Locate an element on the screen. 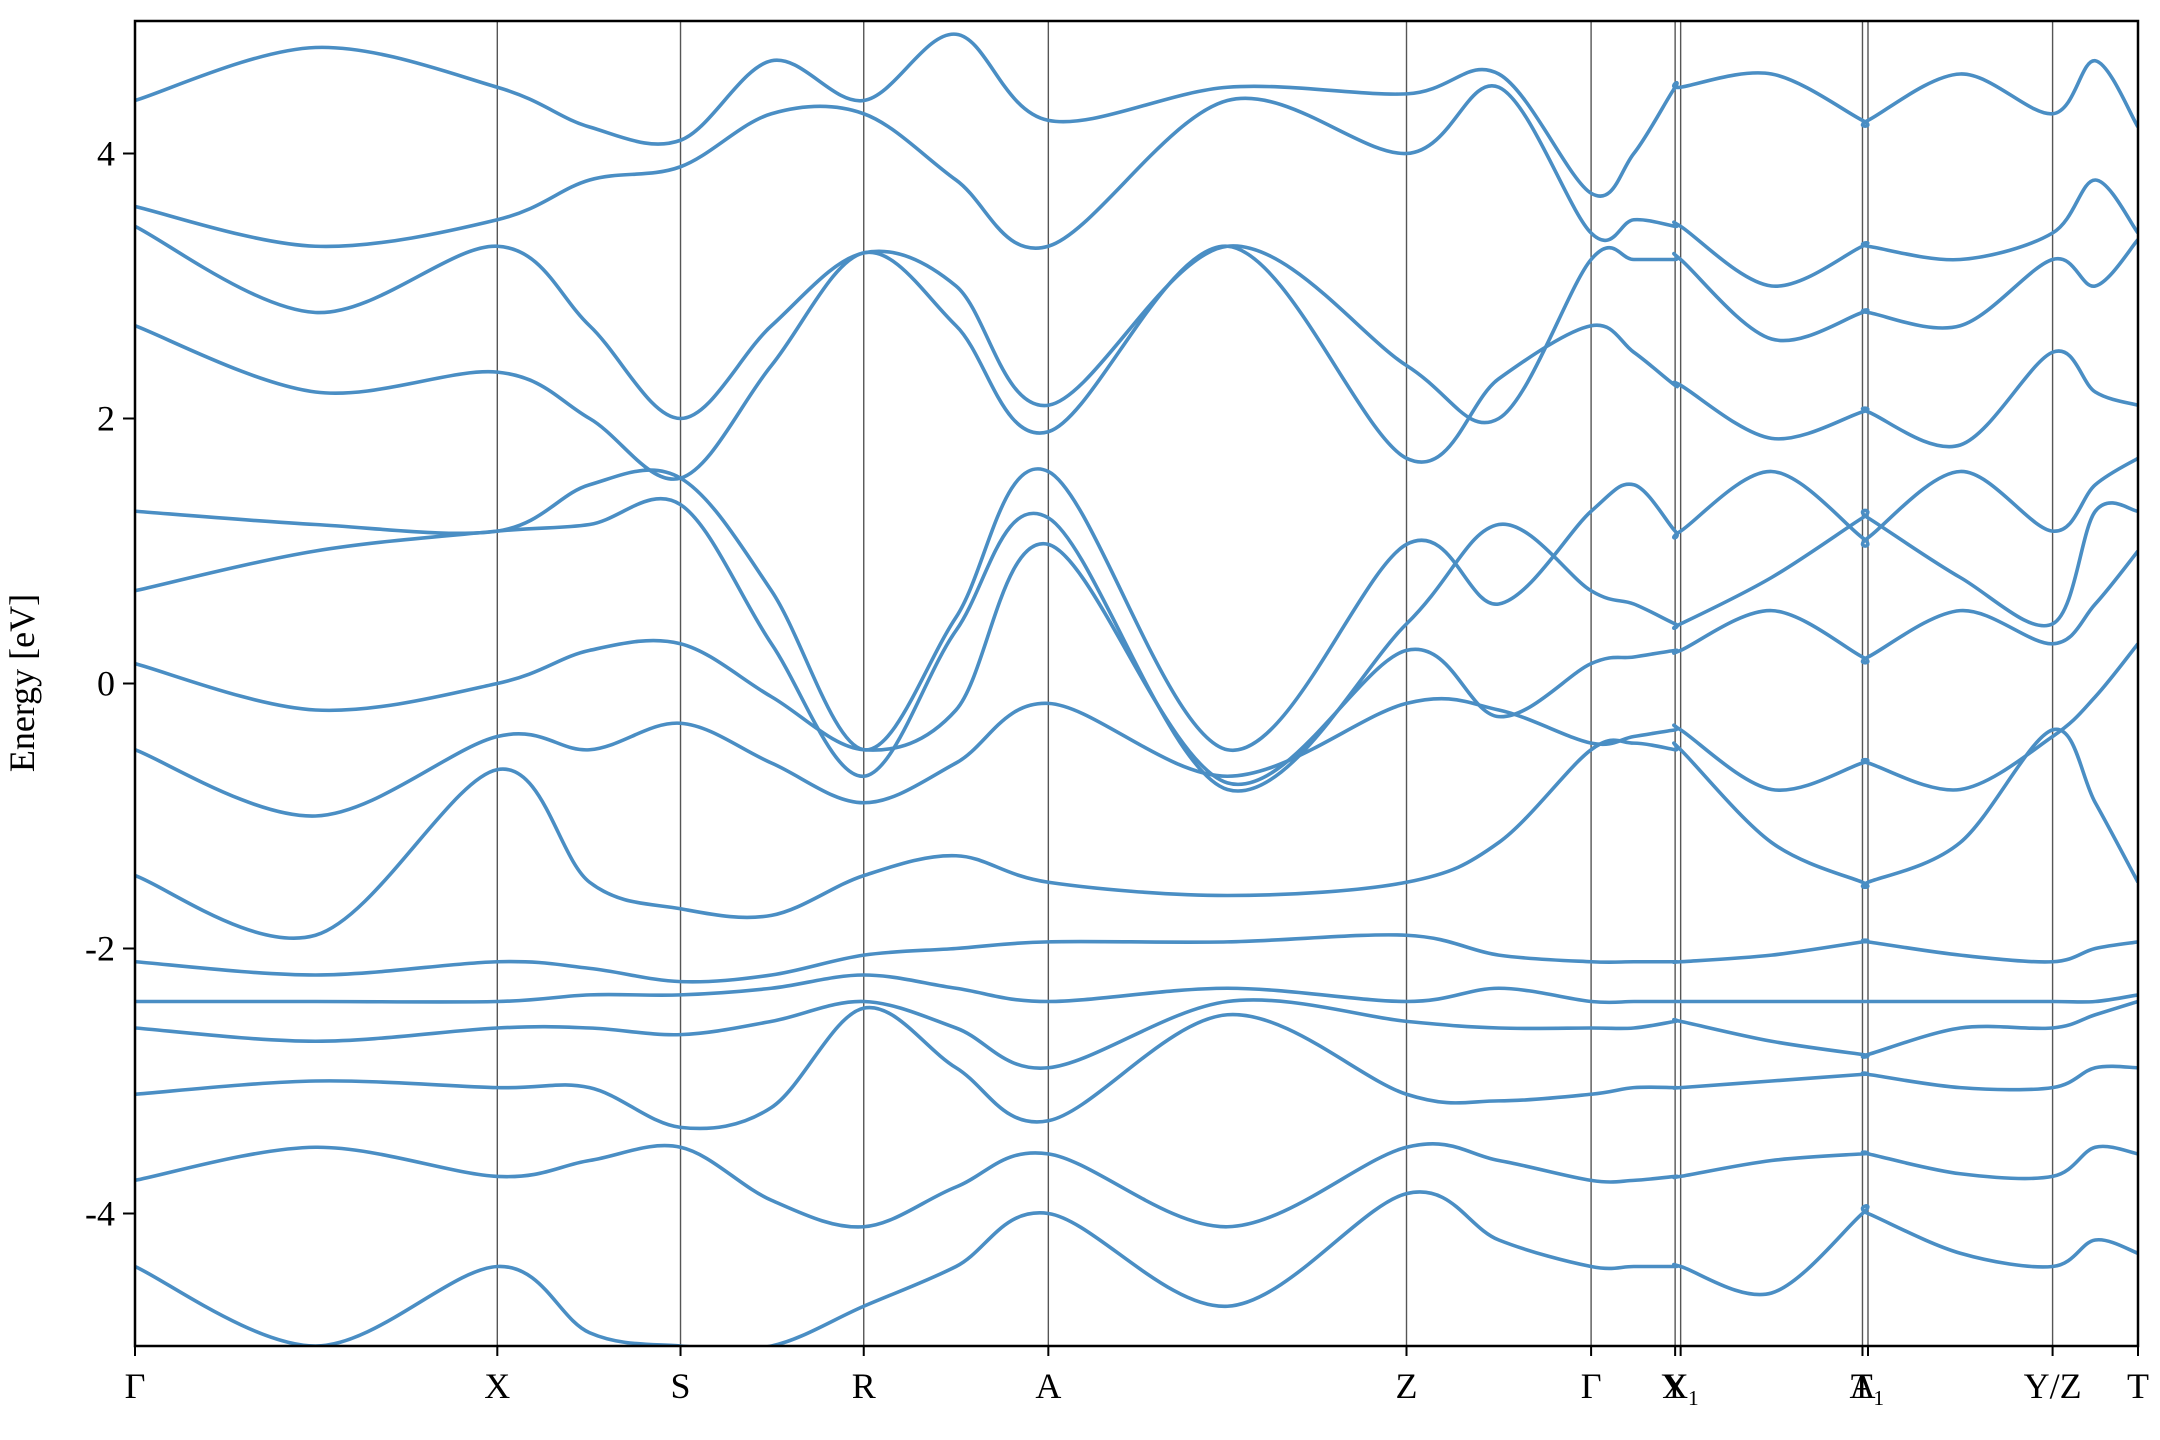  x-tick-label: Z is located at coordinates (1407, 1386).